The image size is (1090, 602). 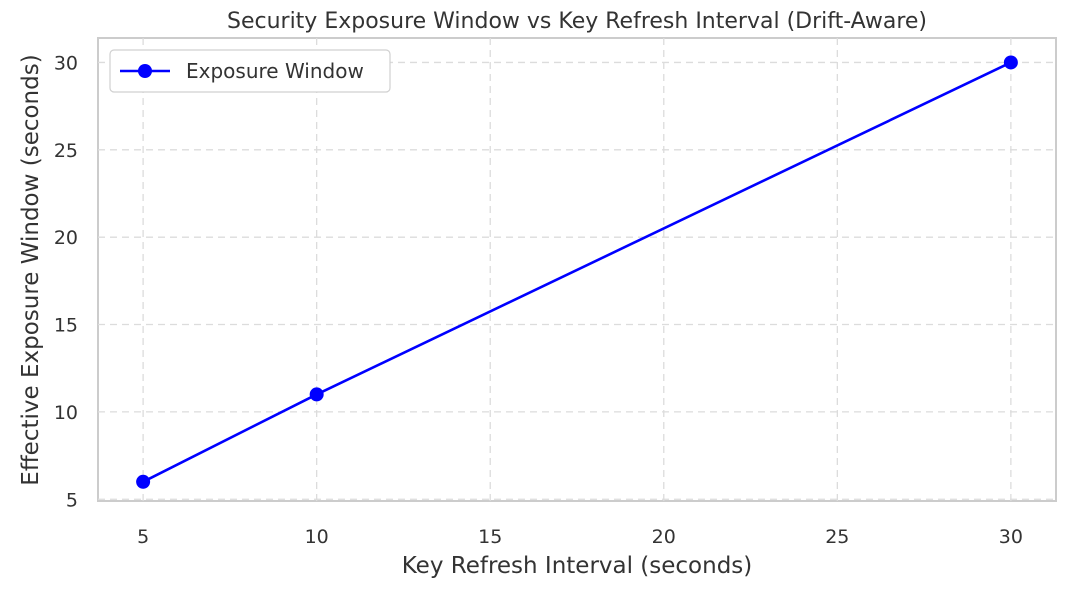 I want to click on y-tick-label-25: 25, so click(x=66, y=151).